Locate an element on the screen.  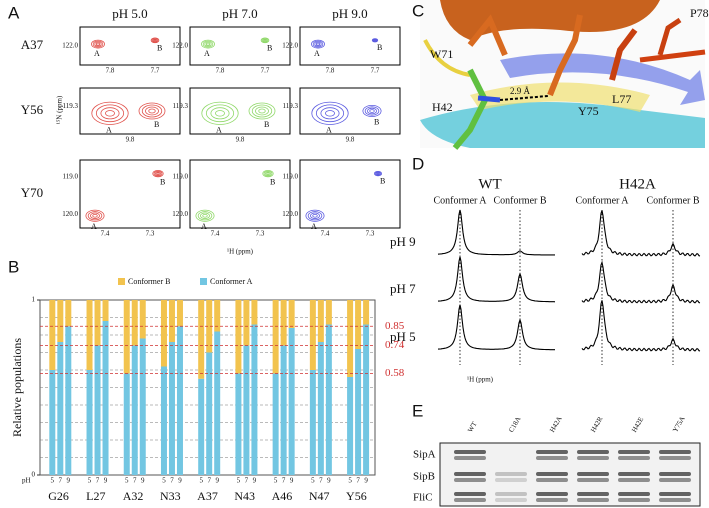
bar-label: 7 is located at coordinates (98, 481).